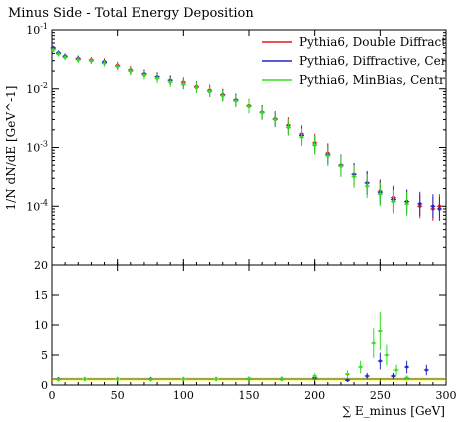 This screenshot has height=422, width=461. What do you see at coordinates (393, 411) in the screenshot?
I see `x-axis-label: ∑ E_minus [GeV]` at bounding box center [393, 411].